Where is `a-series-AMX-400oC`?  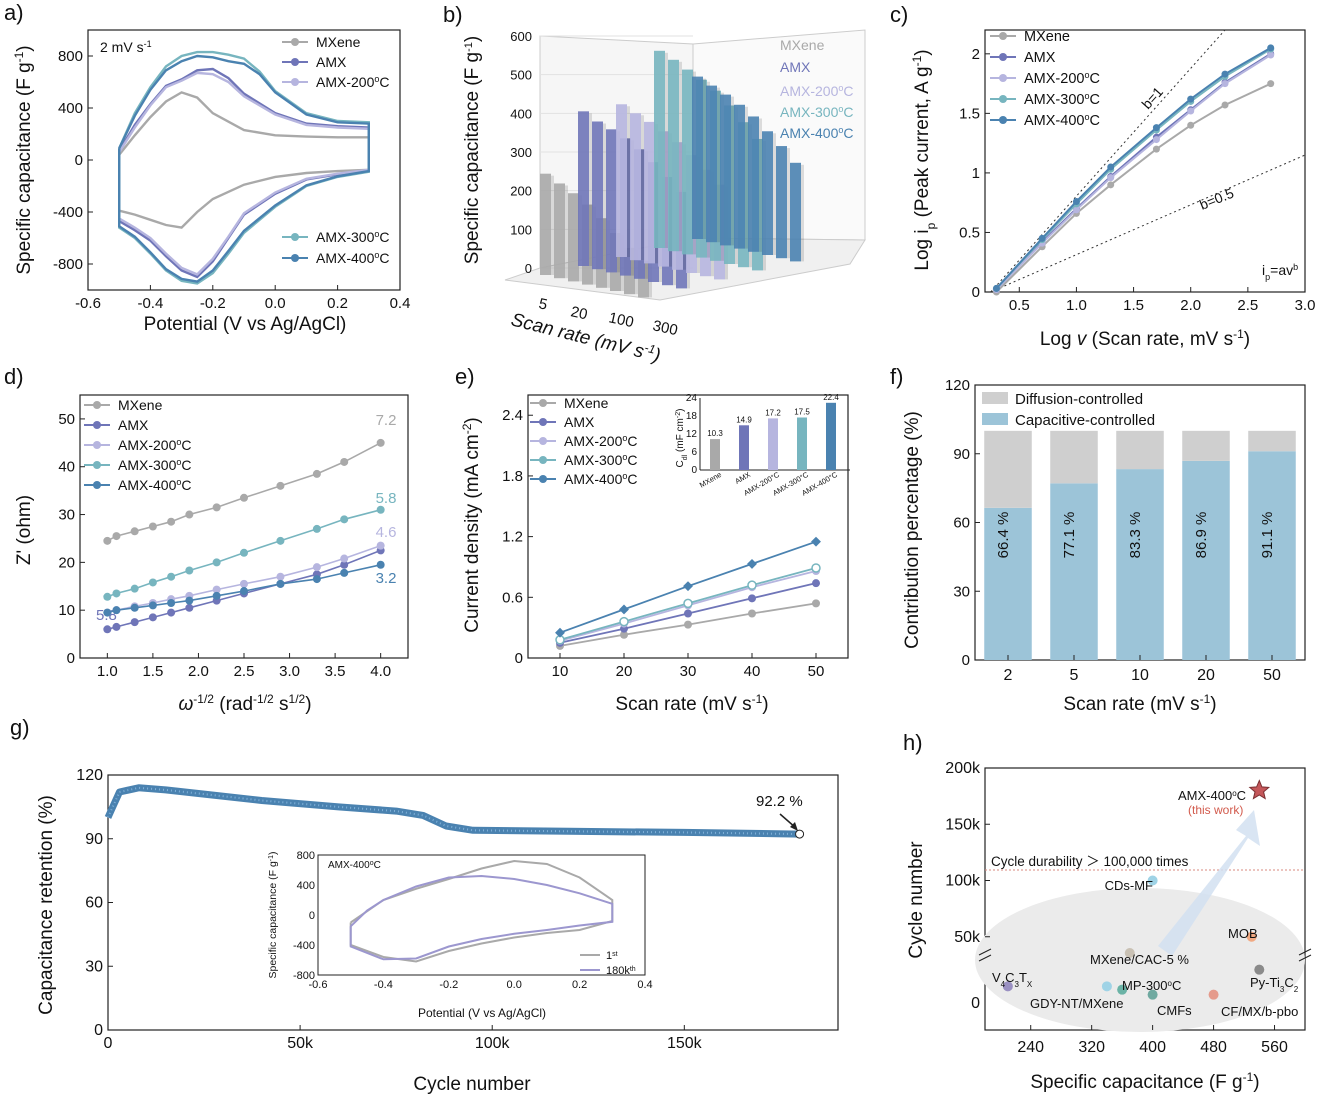
a-series-AMX-400oC is located at coordinates (243, 168).